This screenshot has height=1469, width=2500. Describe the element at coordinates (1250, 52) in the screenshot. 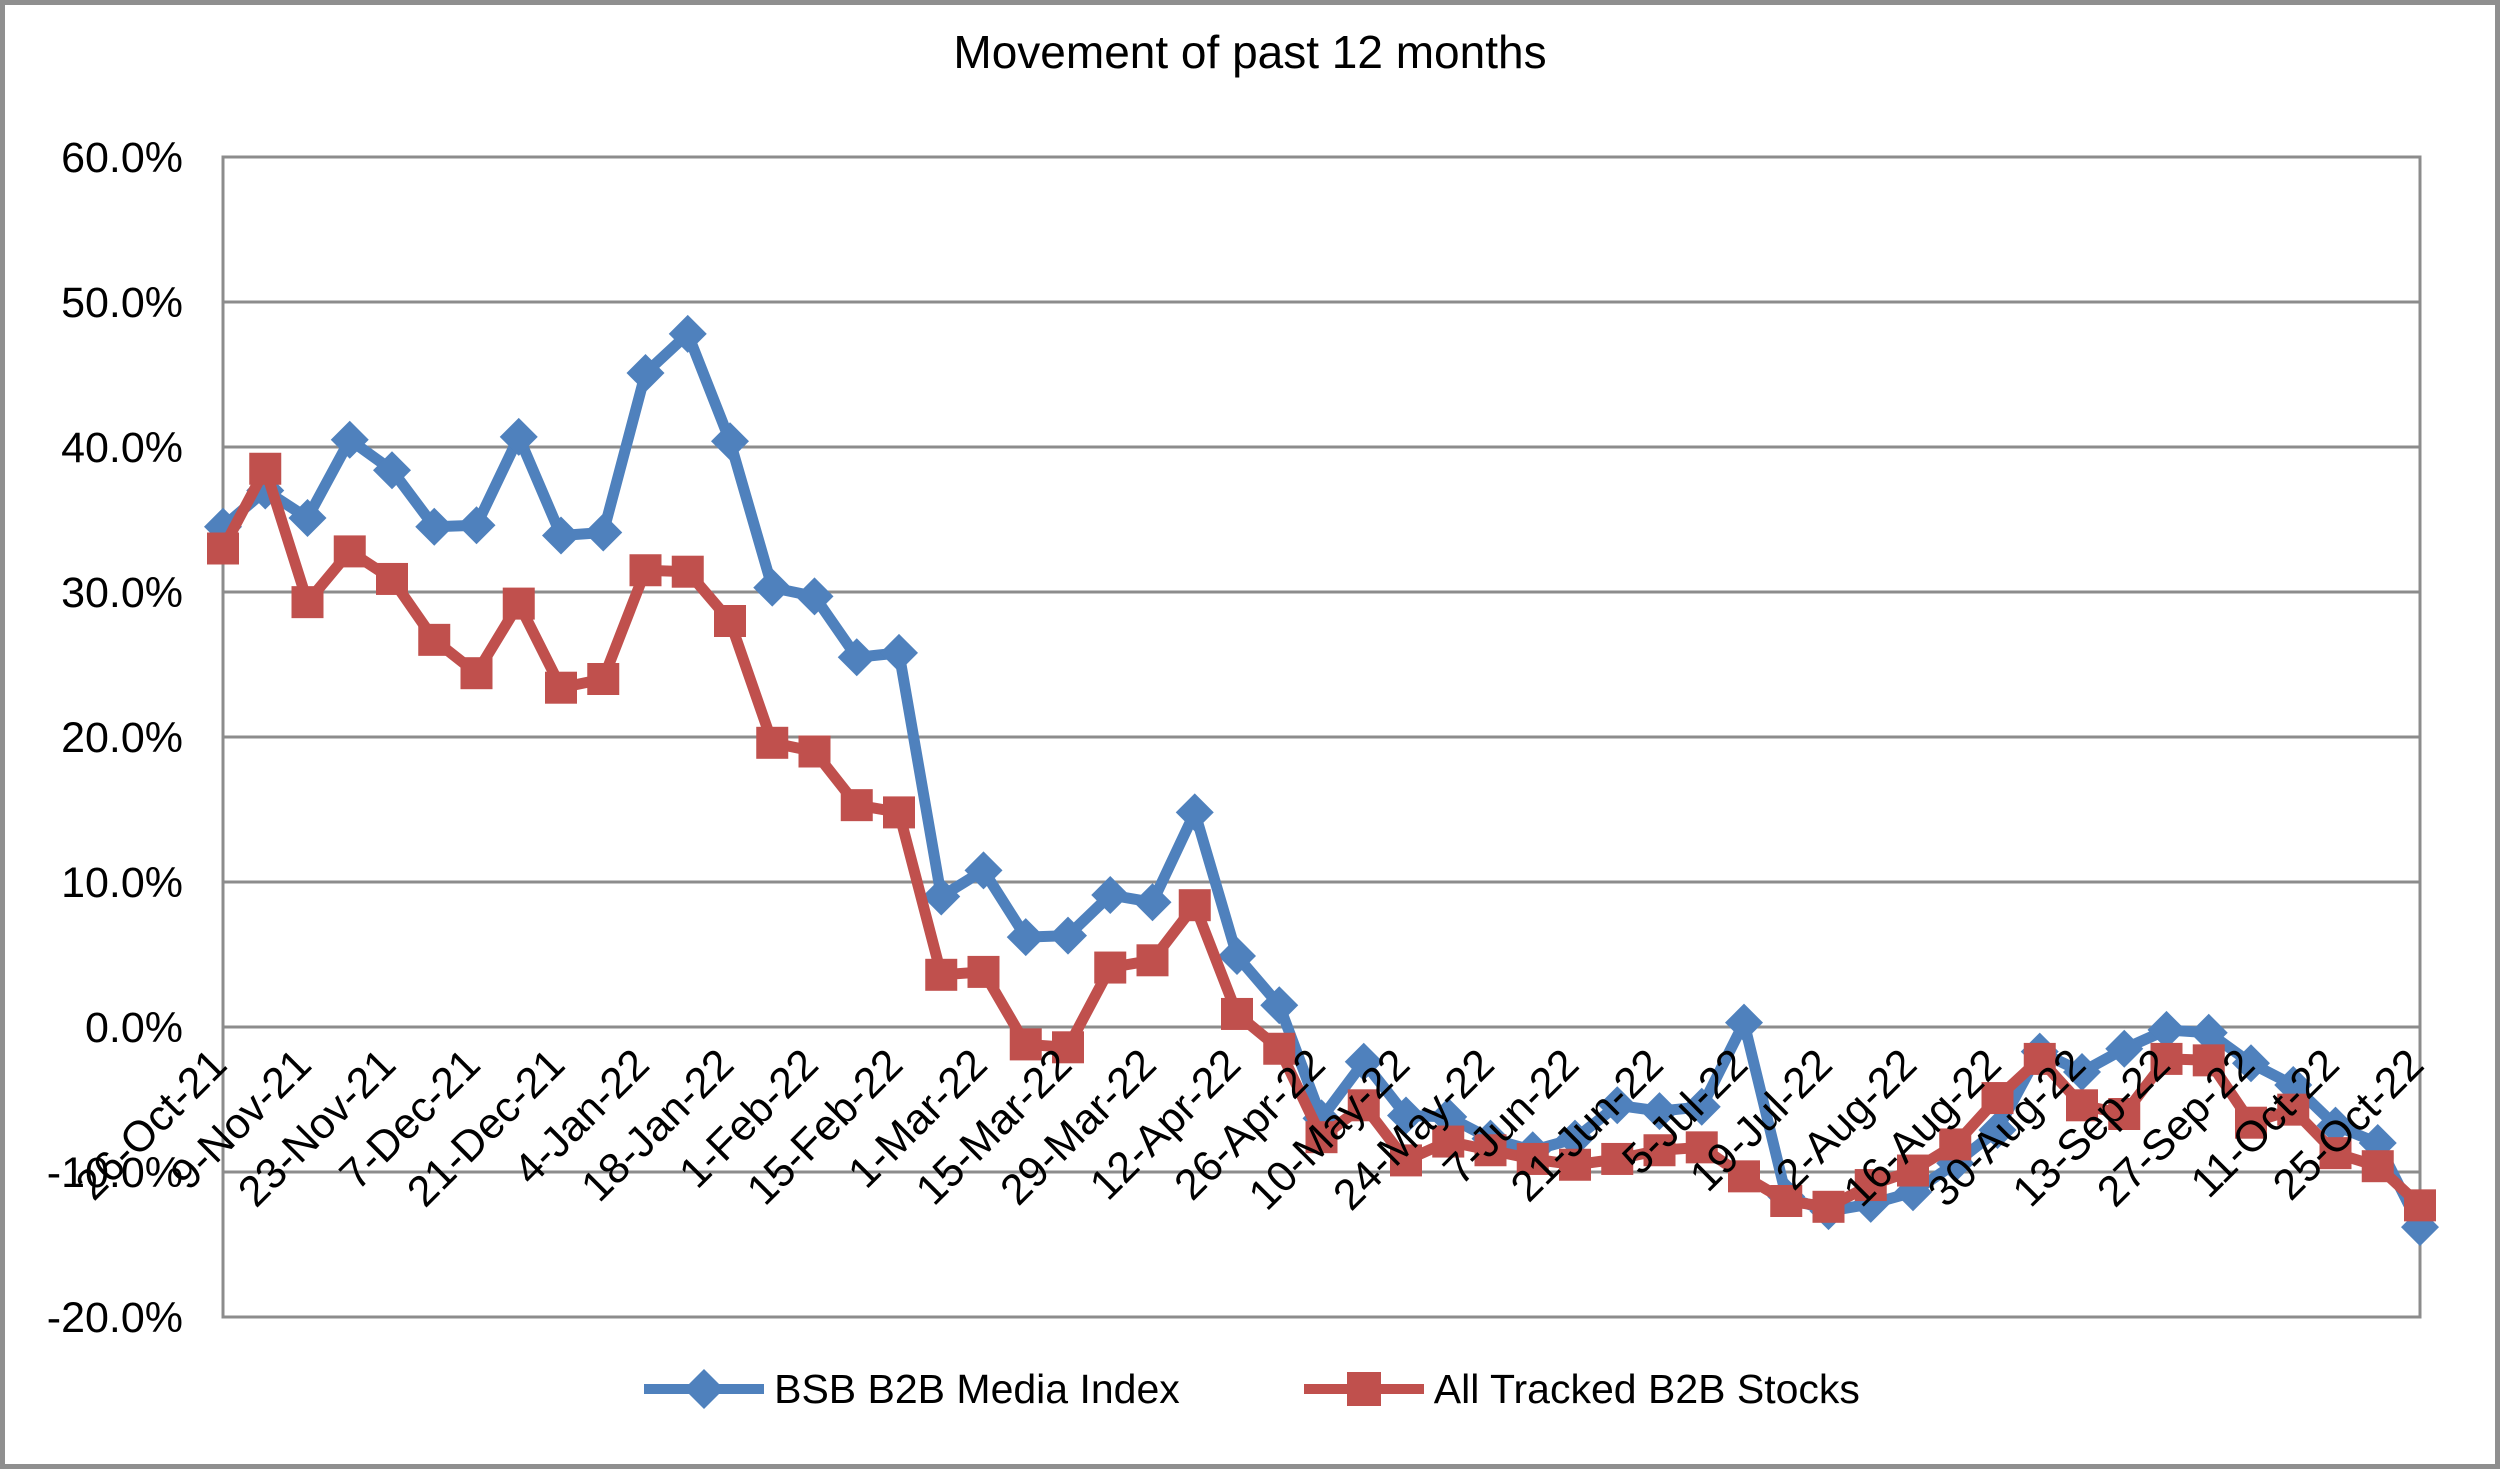

I see `chart-title: Movement of past 12 months` at that location.